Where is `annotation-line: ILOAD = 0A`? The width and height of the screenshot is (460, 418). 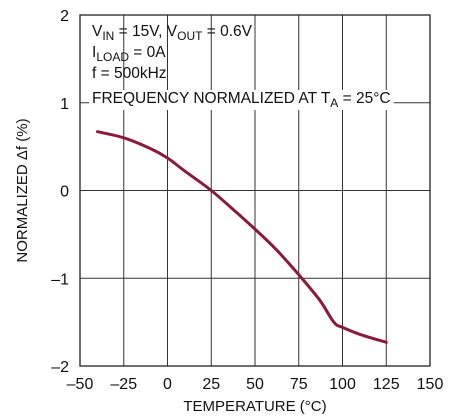
annotation-line: ILOAD = 0A is located at coordinates (129, 54).